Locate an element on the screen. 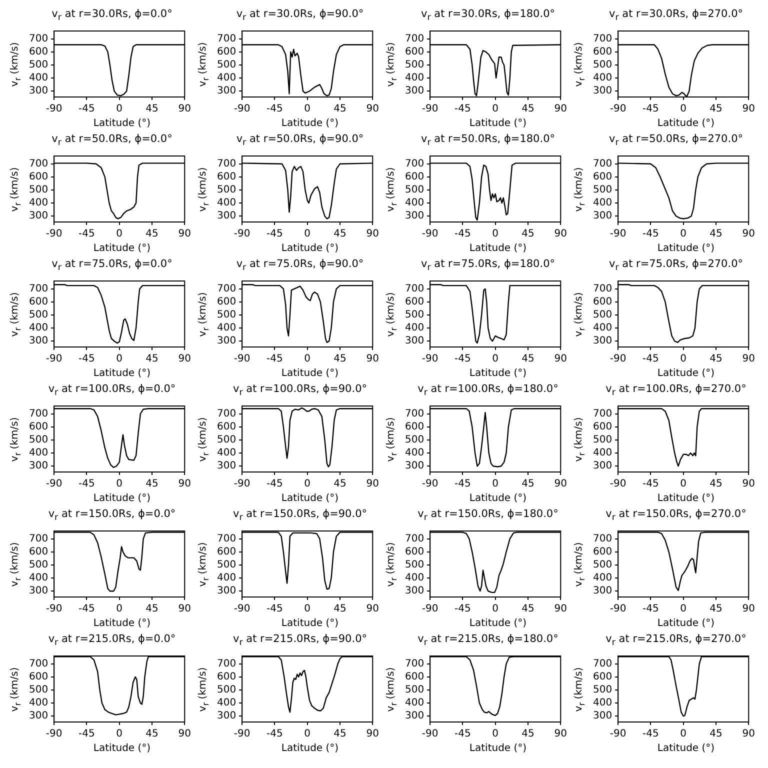 The width and height of the screenshot is (768, 768). chart-title: v$_{r}$ at r=50.0Rs, ϕ=180.0° is located at coordinates (488, 140).